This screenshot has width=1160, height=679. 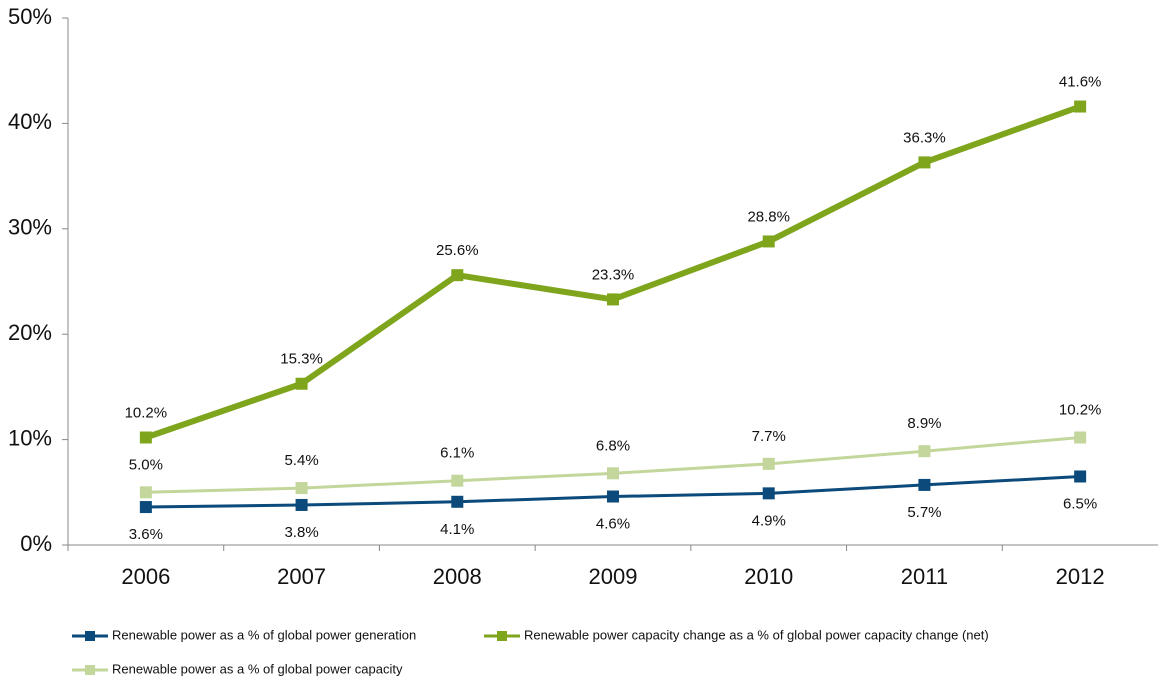 I want to click on x-tick-label: 2007, so click(x=301, y=576).